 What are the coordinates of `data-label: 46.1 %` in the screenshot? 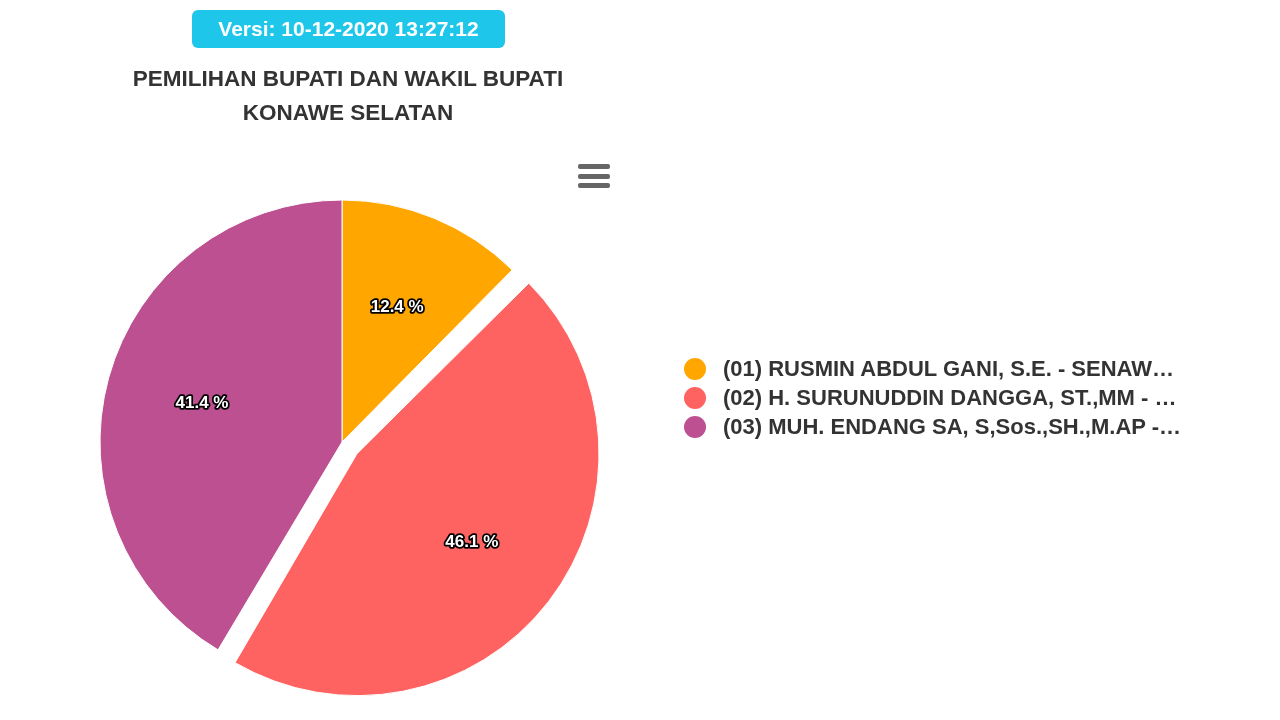 It's located at (472, 542).